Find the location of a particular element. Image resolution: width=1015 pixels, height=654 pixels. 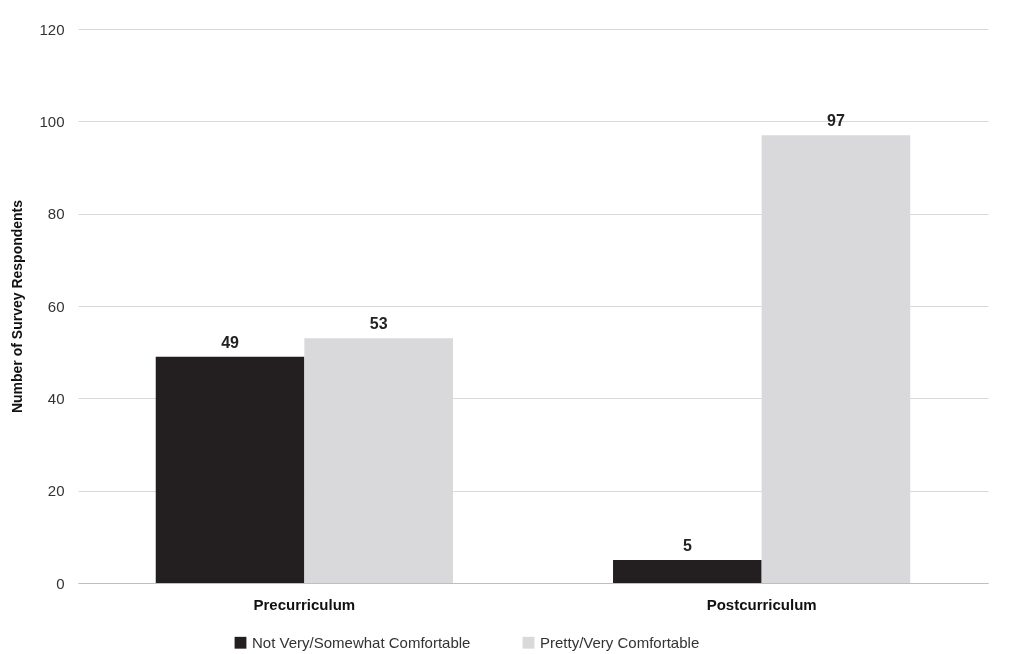

y-tick-label: 100 is located at coordinates (52, 121).